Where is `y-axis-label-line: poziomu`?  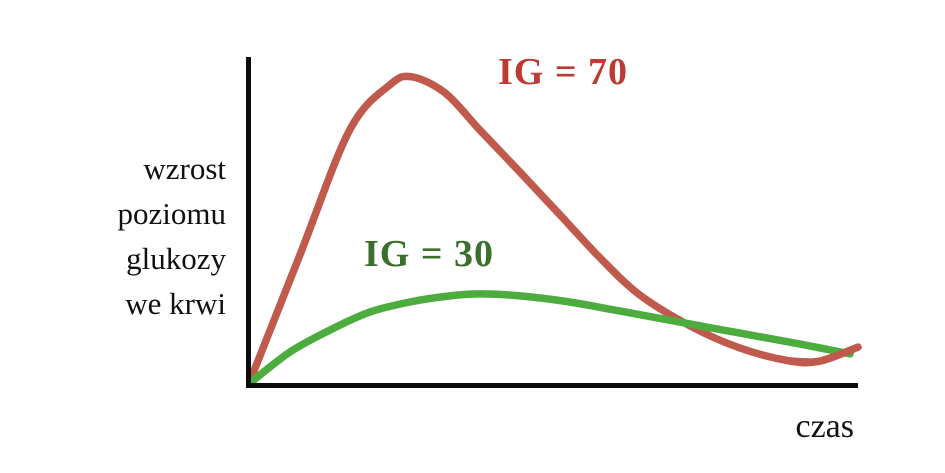 y-axis-label-line: poziomu is located at coordinates (172, 213).